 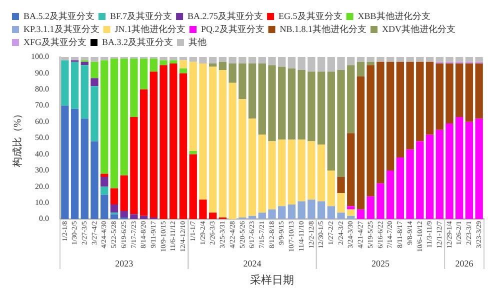 What do you see at coordinates (62, 29) in the screenshot?
I see `legend-label: KP.3.1.1及其亚分支` at bounding box center [62, 29].